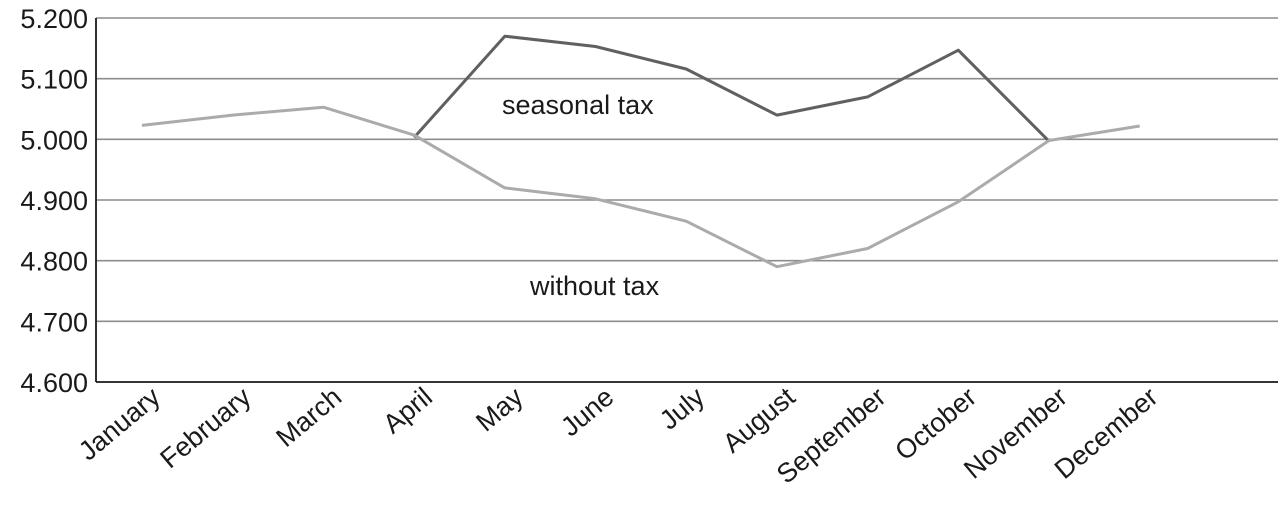  I want to click on y-tick-label: 5.000, so click(54, 140).